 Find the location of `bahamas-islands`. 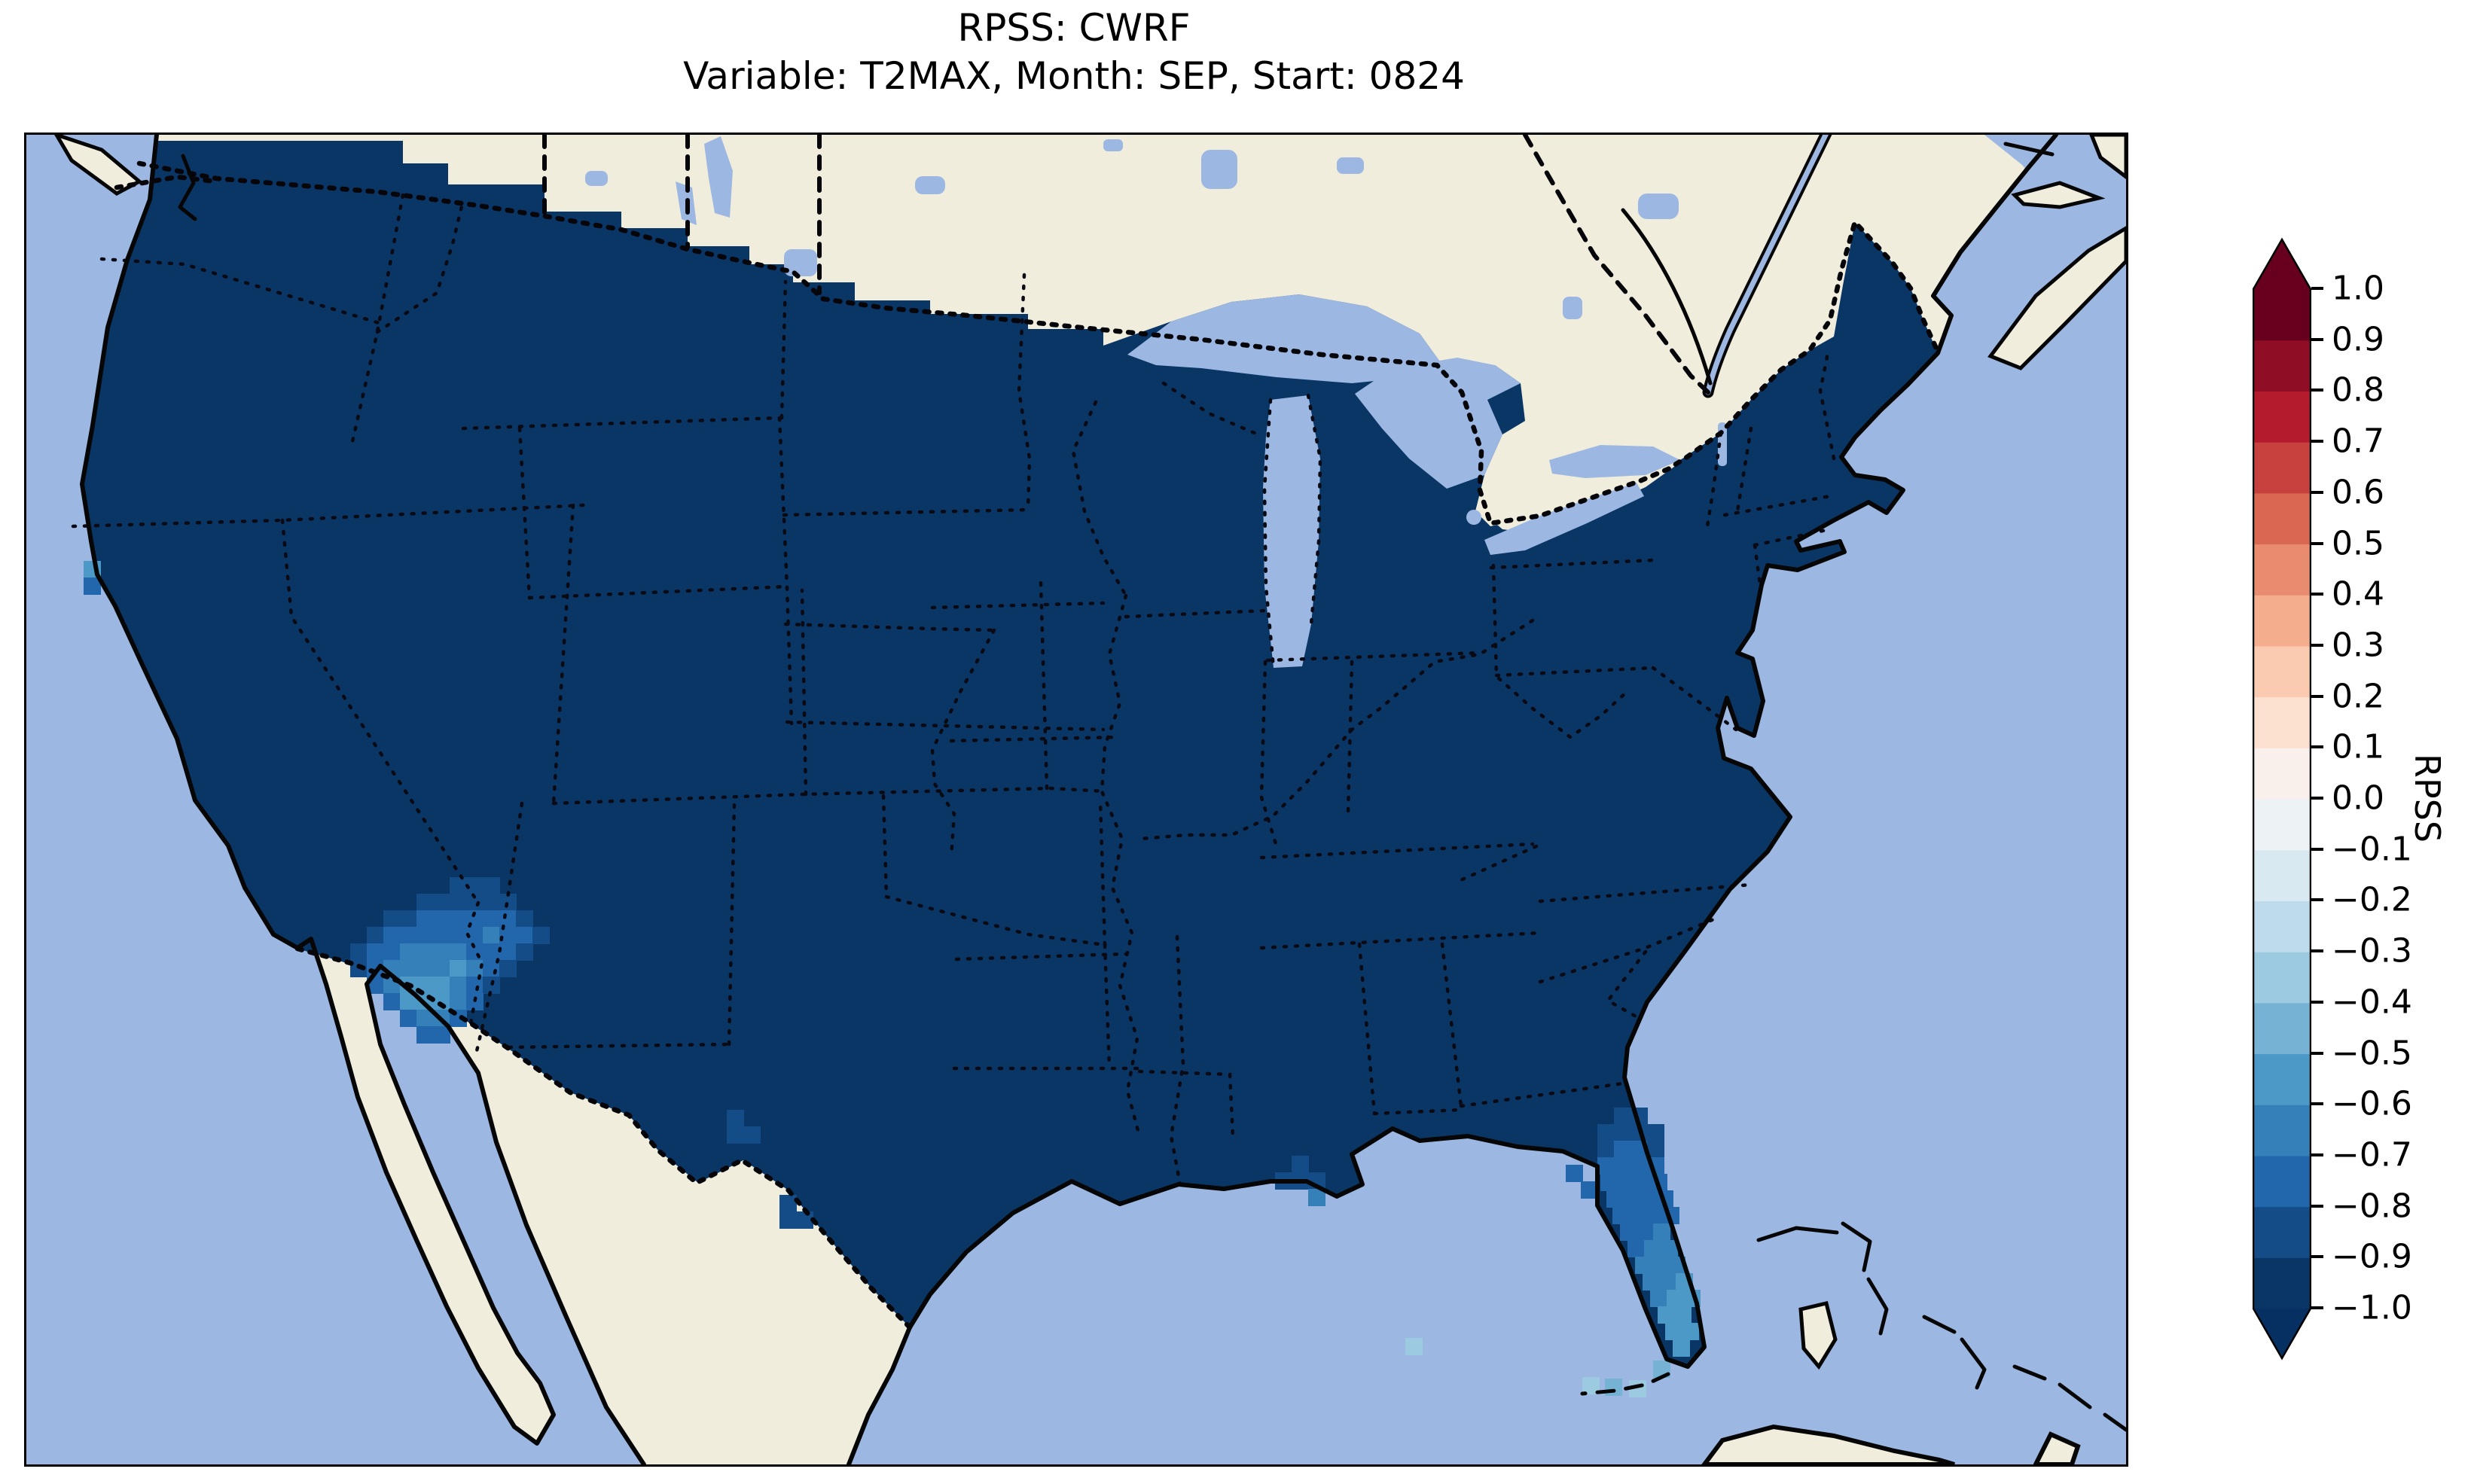

bahamas-islands is located at coordinates (1941, 1326).